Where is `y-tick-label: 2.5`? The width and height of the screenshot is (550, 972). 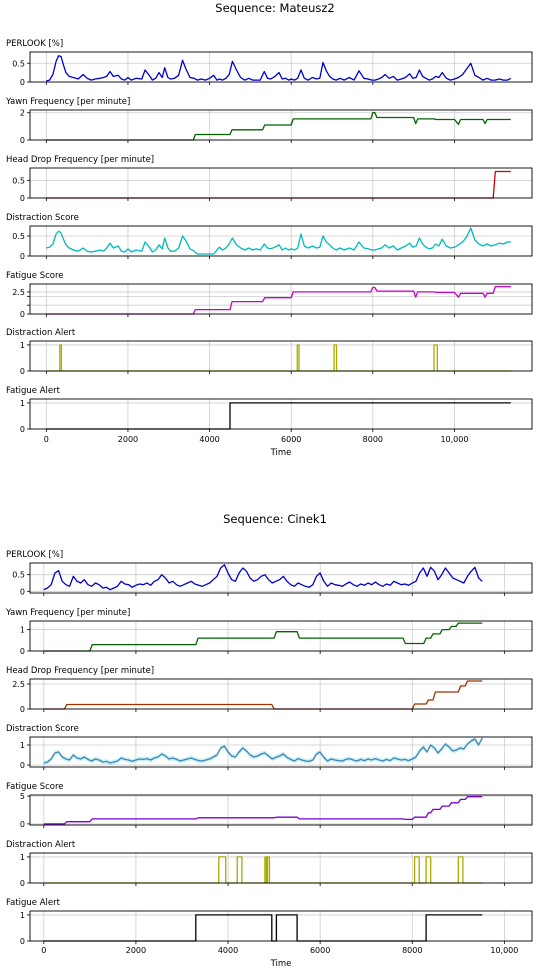 y-tick-label: 2.5 is located at coordinates (18, 292).